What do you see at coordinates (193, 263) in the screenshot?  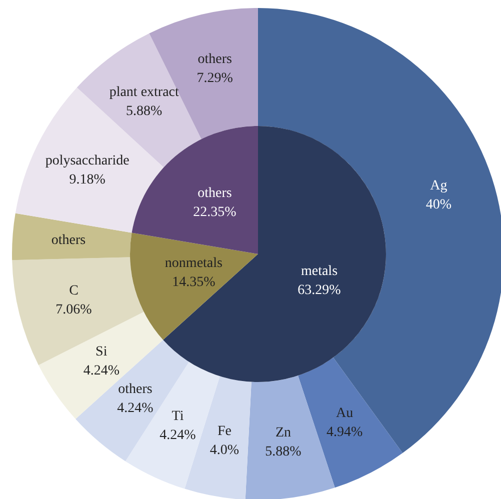 I see `slice-label: nonmetals` at bounding box center [193, 263].